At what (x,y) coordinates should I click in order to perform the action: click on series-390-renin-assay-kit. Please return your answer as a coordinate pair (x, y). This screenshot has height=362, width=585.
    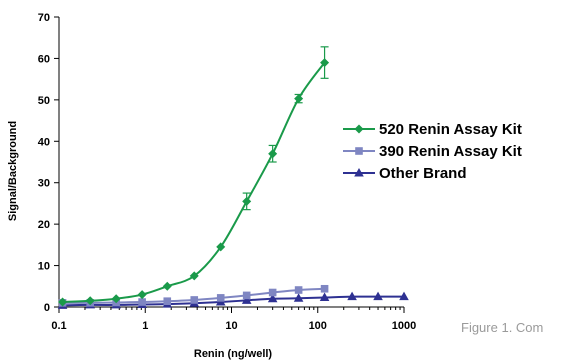
    Looking at the image, I should click on (193, 295).